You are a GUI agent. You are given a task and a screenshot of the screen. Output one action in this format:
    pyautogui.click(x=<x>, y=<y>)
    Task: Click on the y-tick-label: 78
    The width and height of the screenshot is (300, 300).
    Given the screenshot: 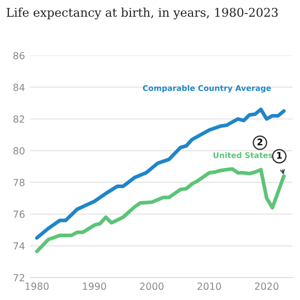 What is the action you would take?
    pyautogui.click(x=19, y=182)
    